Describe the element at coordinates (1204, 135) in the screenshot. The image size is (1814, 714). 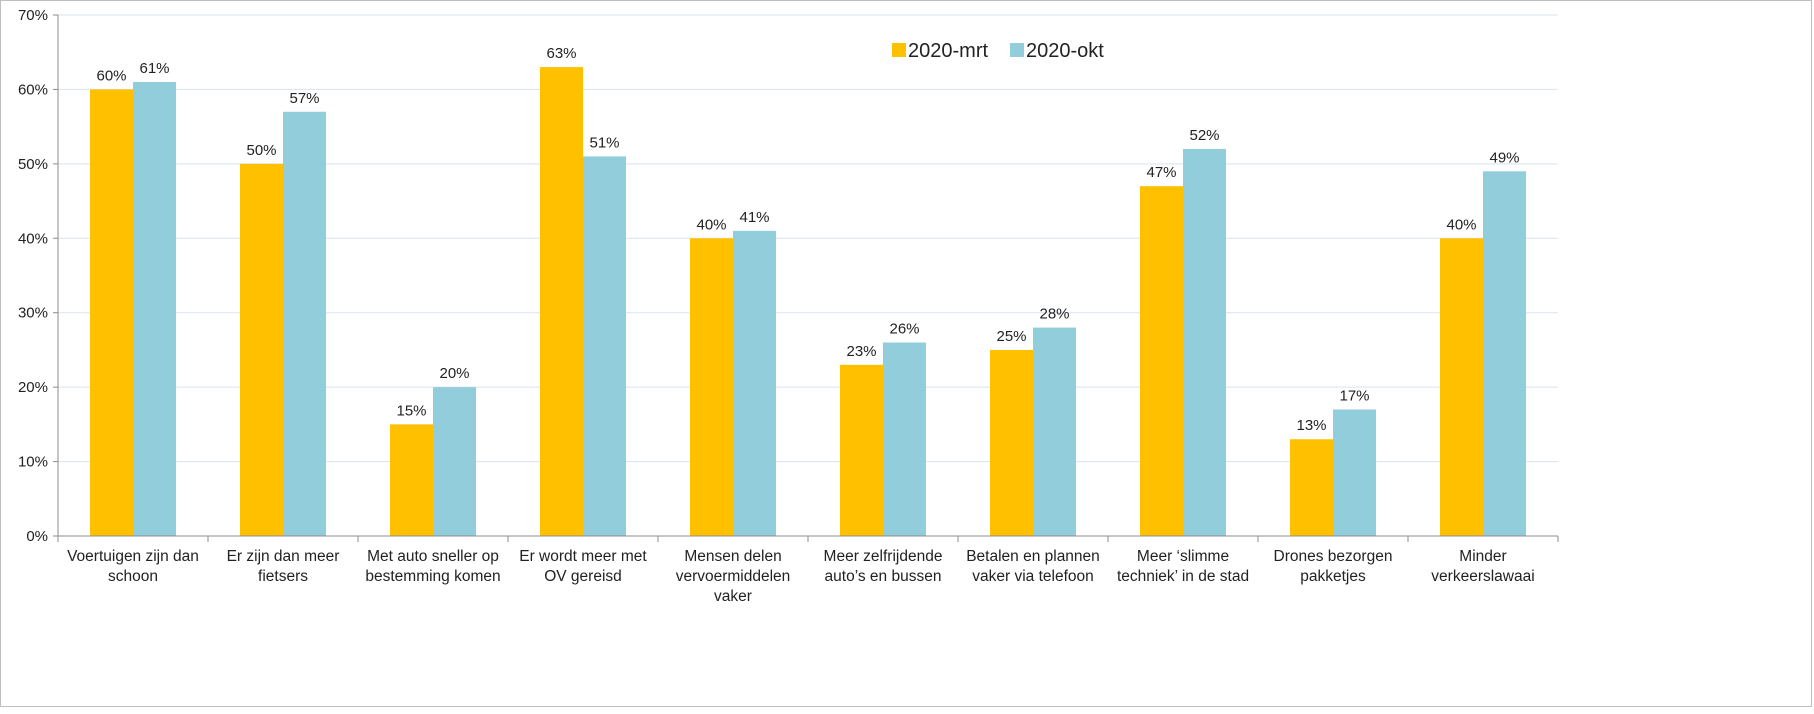
I see `data-label: 52%` at that location.